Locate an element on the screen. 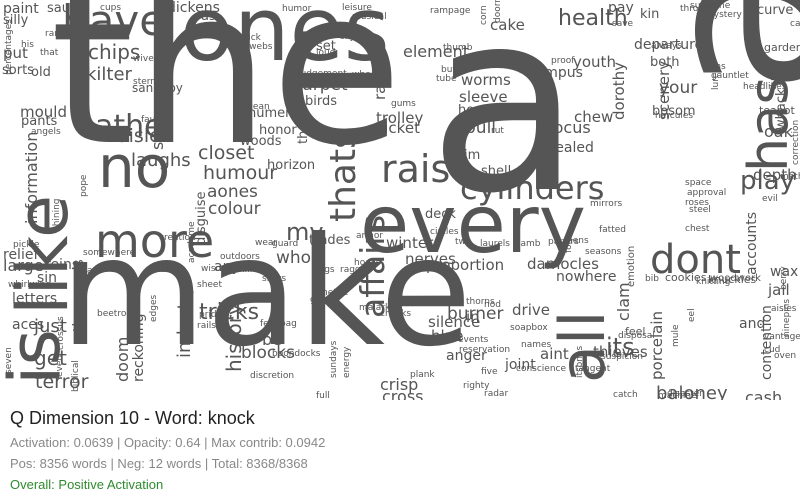 This screenshot has height=500, width=800. cloud-word: crossus is located at coordinates (61, 333).